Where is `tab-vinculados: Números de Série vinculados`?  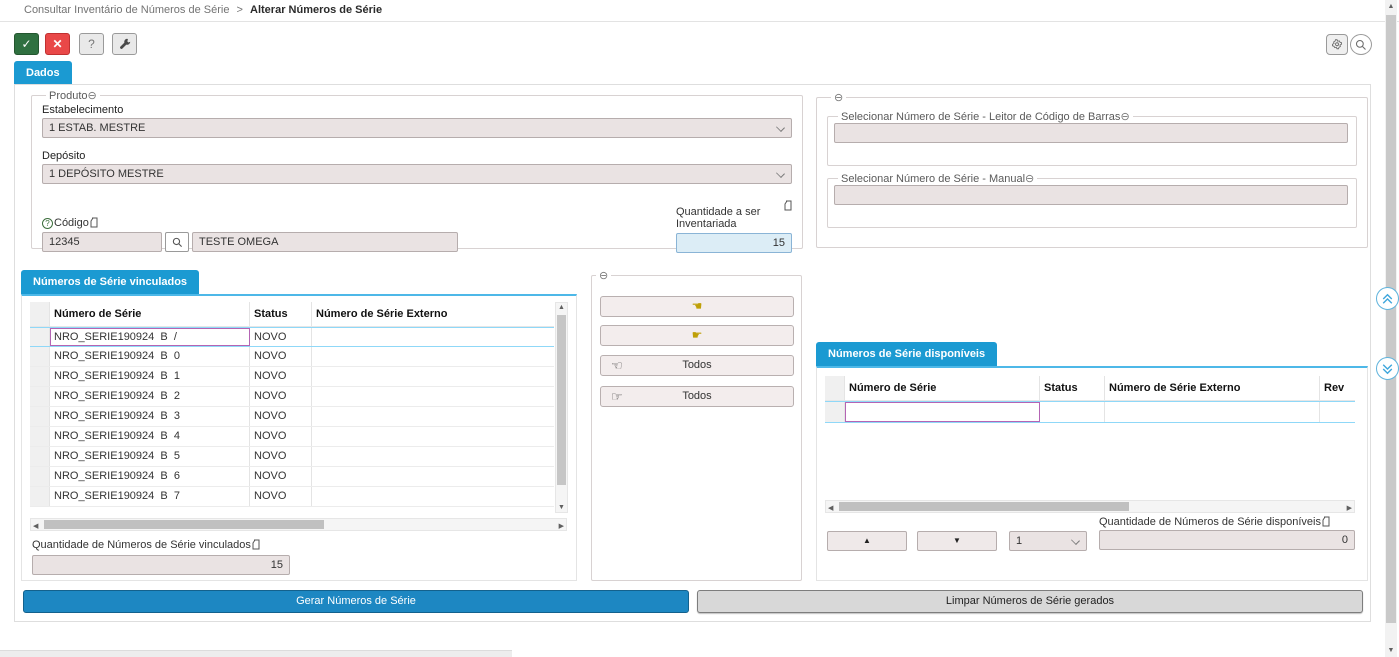
tab-vinculados: Números de Série vinculados is located at coordinates (110, 282).